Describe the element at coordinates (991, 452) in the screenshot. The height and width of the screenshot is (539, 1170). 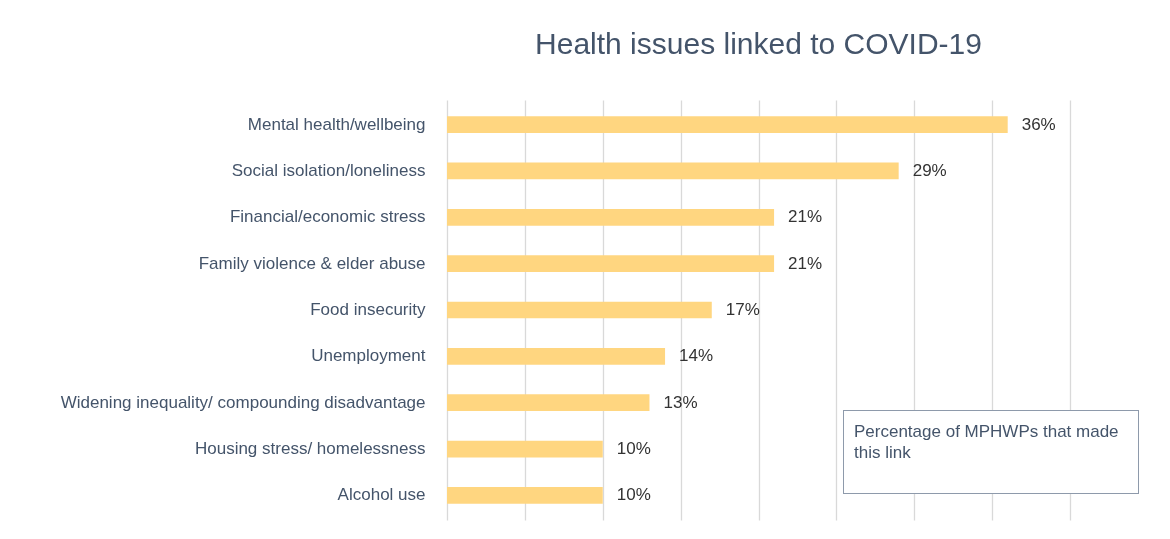
I see `text-box: Percentage of MPHWPs that made this link` at that location.